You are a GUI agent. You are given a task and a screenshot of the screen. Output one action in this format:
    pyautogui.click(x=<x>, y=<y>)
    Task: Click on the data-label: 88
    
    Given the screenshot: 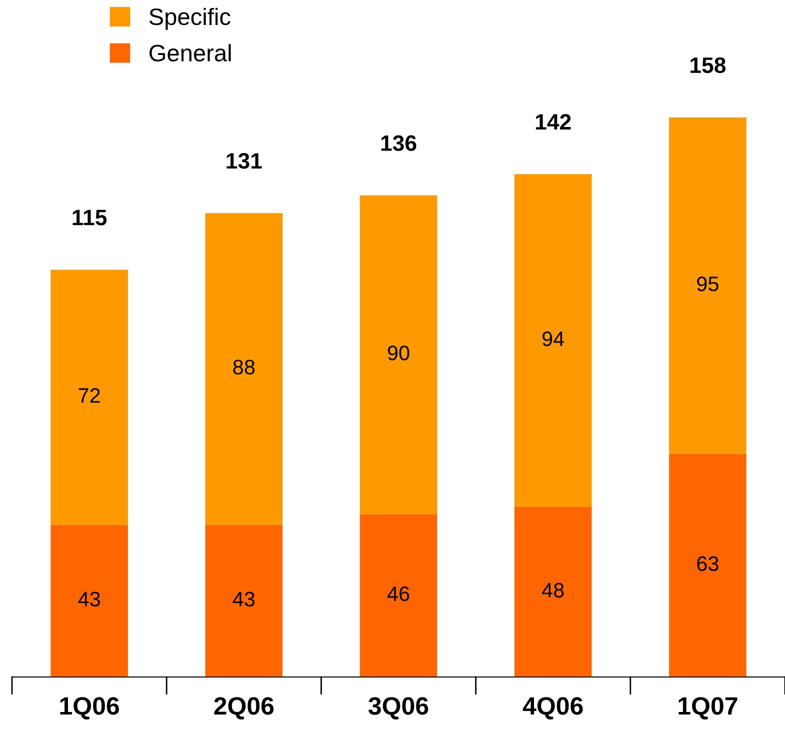 What is the action you would take?
    pyautogui.click(x=244, y=367)
    